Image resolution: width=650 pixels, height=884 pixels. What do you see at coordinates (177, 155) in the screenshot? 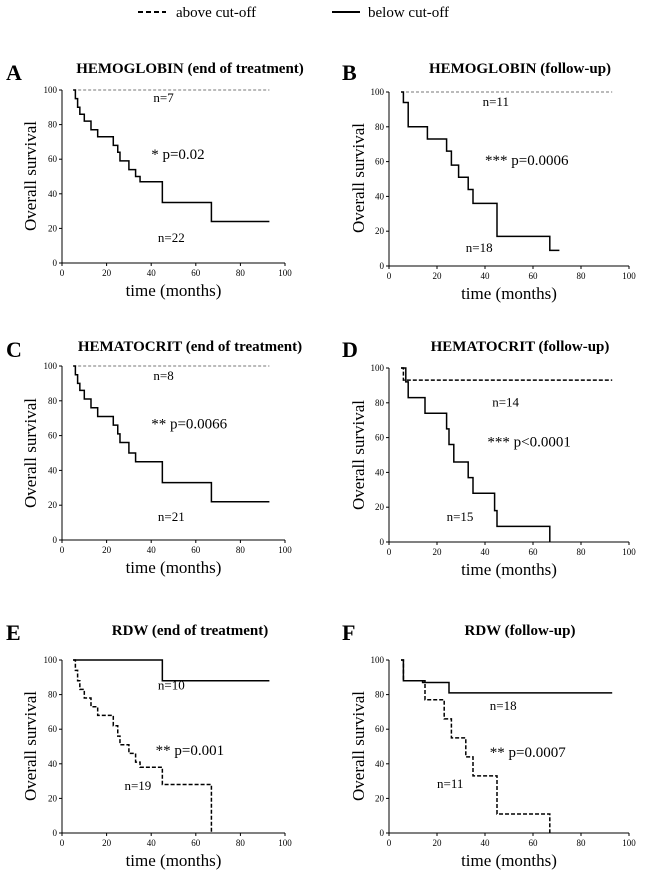
I see `p-value-label: * p=0.02` at bounding box center [177, 155].